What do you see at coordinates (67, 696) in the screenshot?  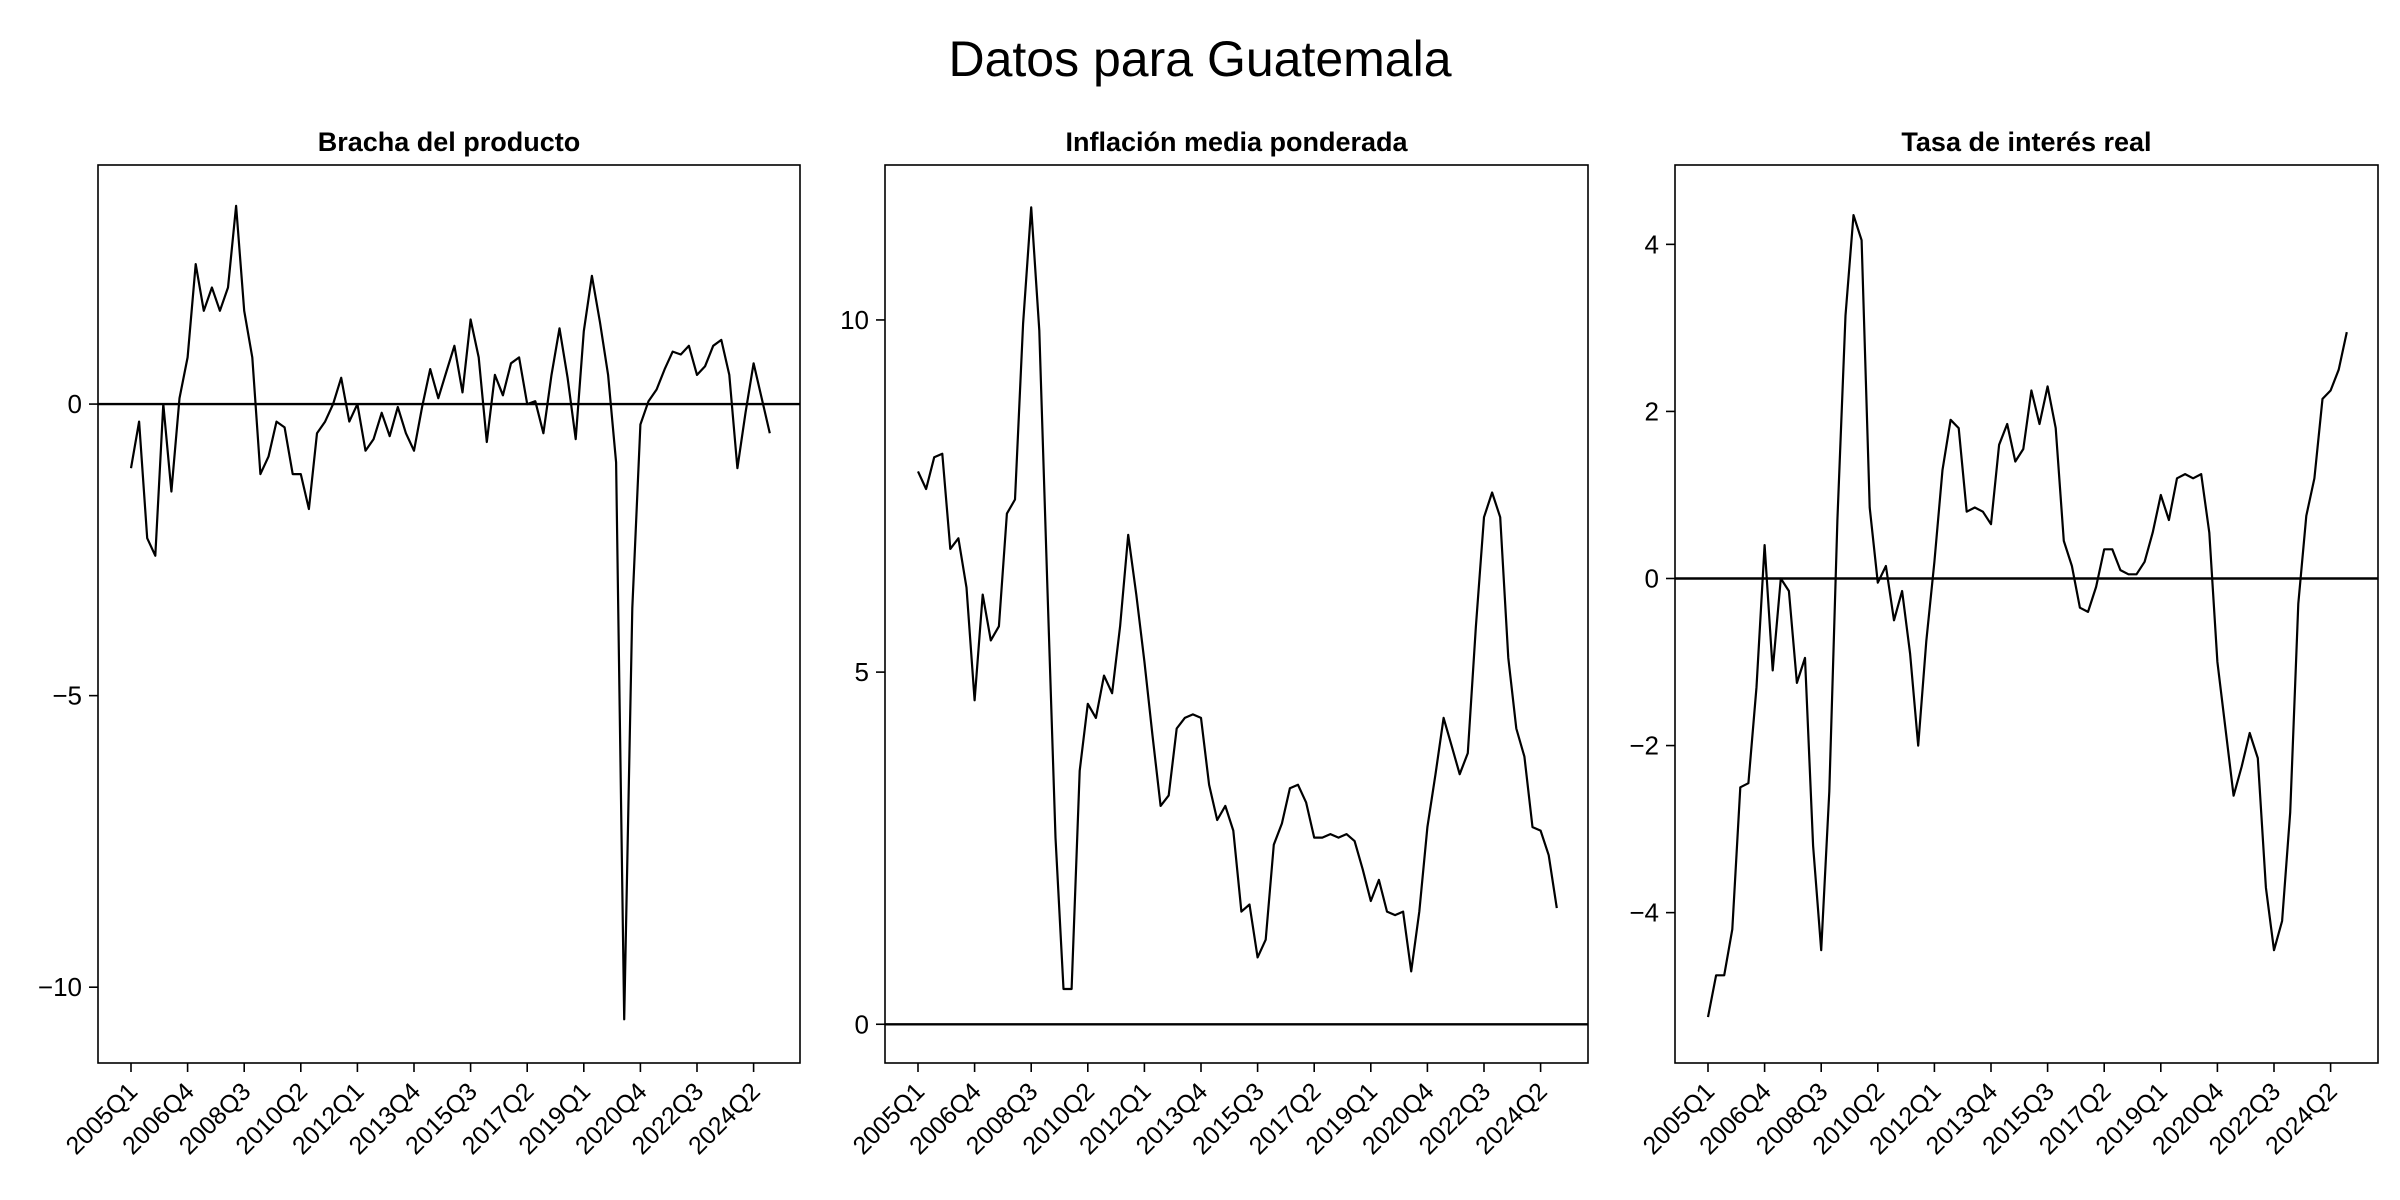 I see `y-tick-label: −5` at bounding box center [67, 696].